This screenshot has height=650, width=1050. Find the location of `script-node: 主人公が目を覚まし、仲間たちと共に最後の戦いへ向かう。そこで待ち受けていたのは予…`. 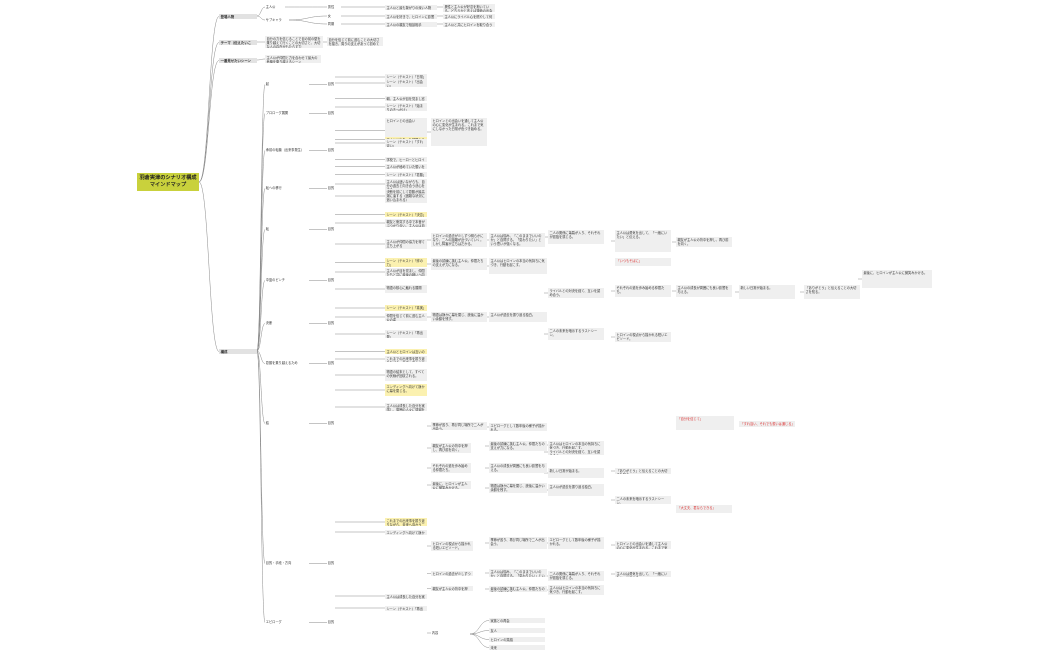

script-node: 主人公が目を覚まし、仲間たちと共に最後の戦いへ向かう。そこで待ち受けていたのは予… is located at coordinates (406, 272).